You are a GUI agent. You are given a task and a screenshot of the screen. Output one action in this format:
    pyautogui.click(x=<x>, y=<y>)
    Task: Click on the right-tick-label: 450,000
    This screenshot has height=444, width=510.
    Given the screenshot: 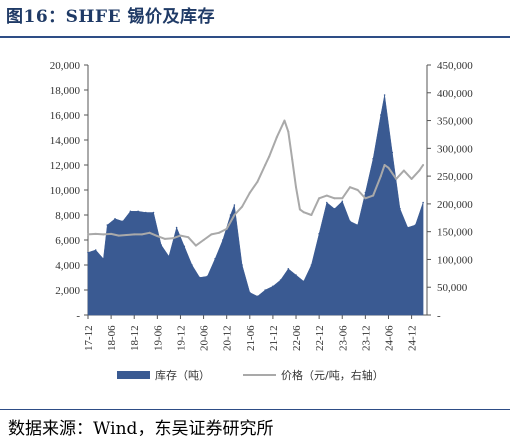 What is the action you would take?
    pyautogui.click(x=455, y=66)
    